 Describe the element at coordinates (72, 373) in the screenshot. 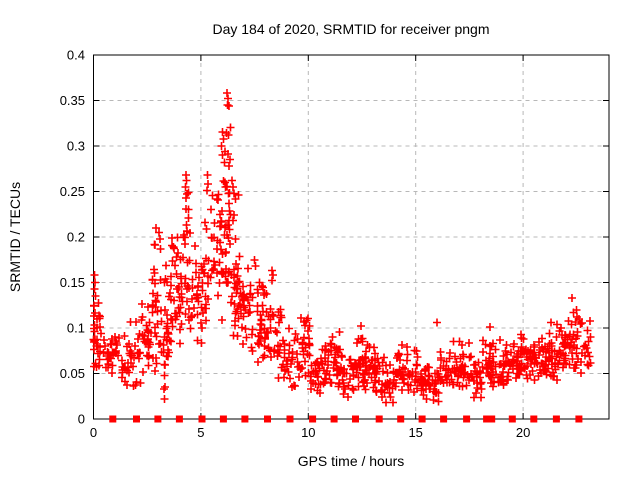

I see `y-tick-label: 0.05` at that location.